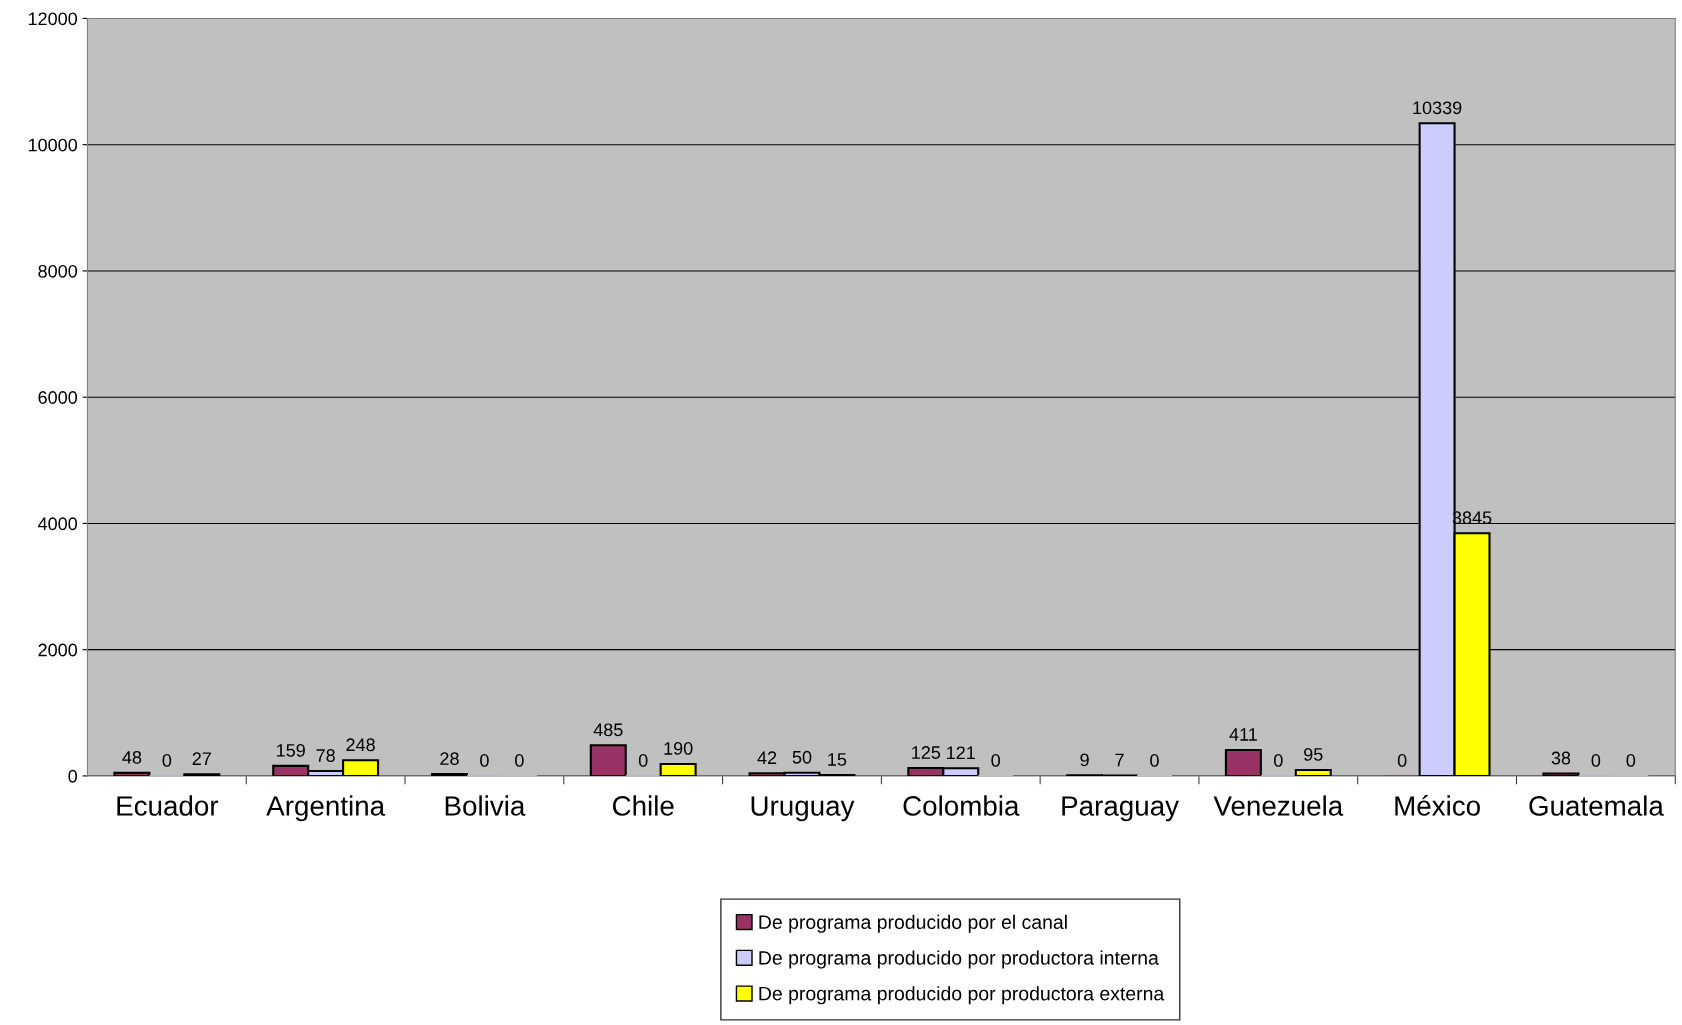 This screenshot has height=1025, width=1682. I want to click on x-tick-label: Argentina, so click(326, 808).